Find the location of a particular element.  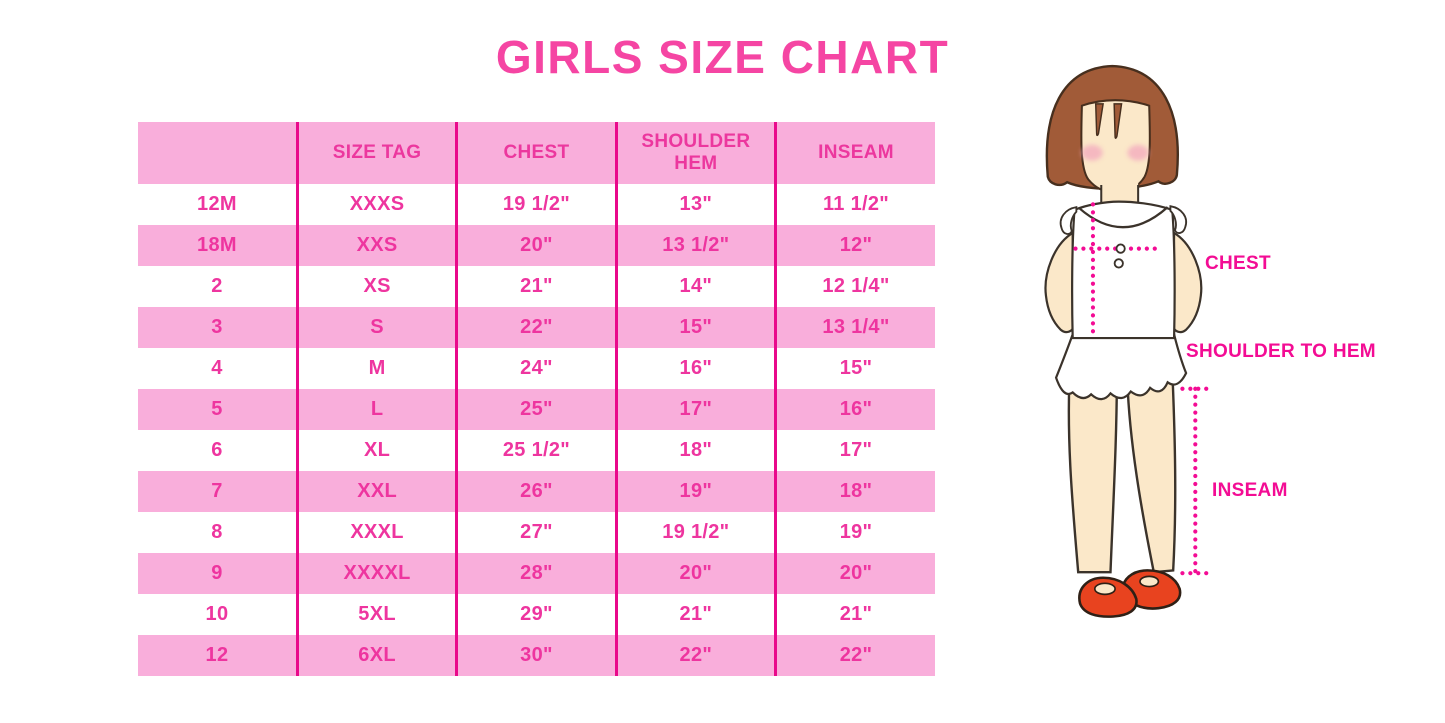

blush-left-icon is located at coordinates (1092, 152).